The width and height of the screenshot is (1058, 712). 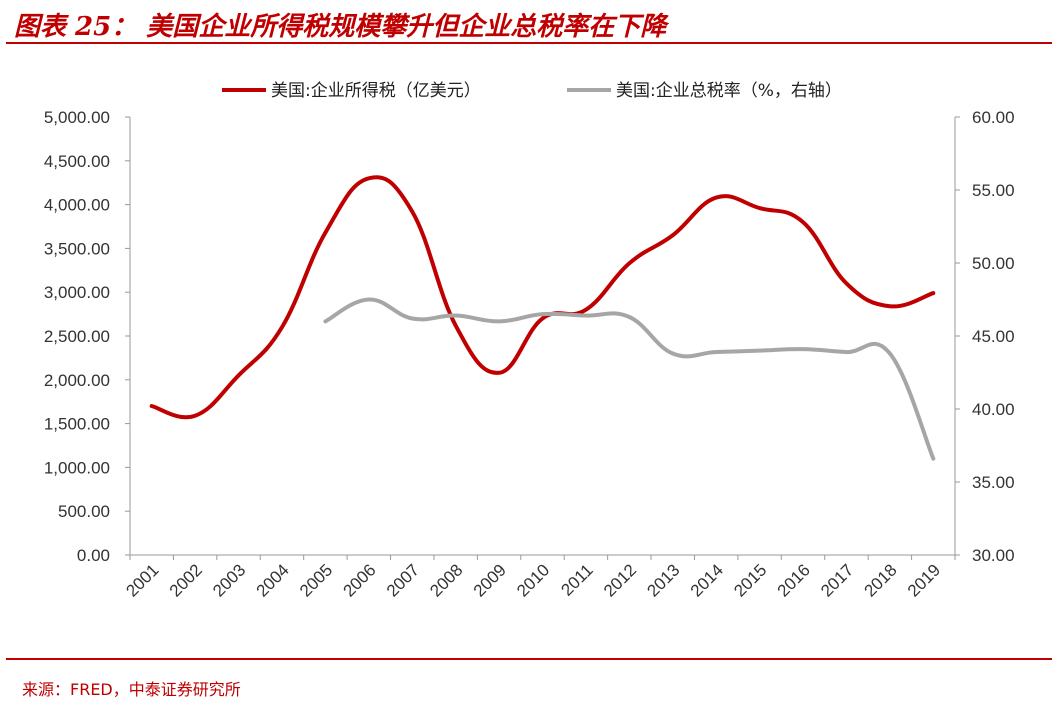 What do you see at coordinates (77, 117) in the screenshot?
I see `left-tick-label: 5,000.00` at bounding box center [77, 117].